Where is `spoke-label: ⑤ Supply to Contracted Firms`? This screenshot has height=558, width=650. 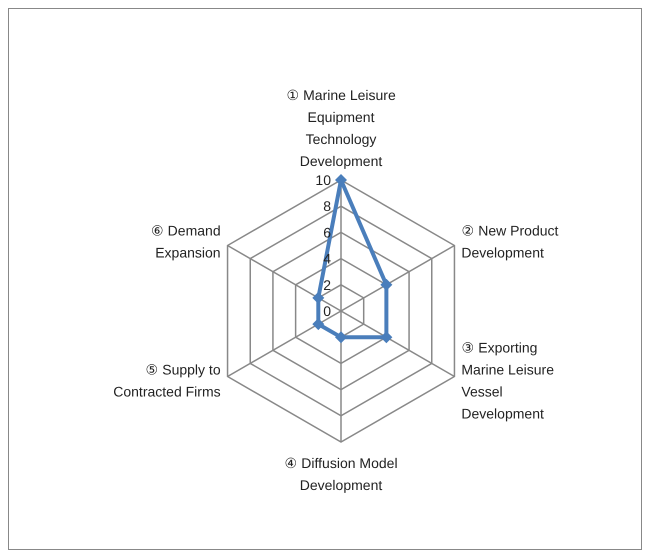
spoke-label: ⑤ Supply to Contracted Firms is located at coordinates (167, 381).